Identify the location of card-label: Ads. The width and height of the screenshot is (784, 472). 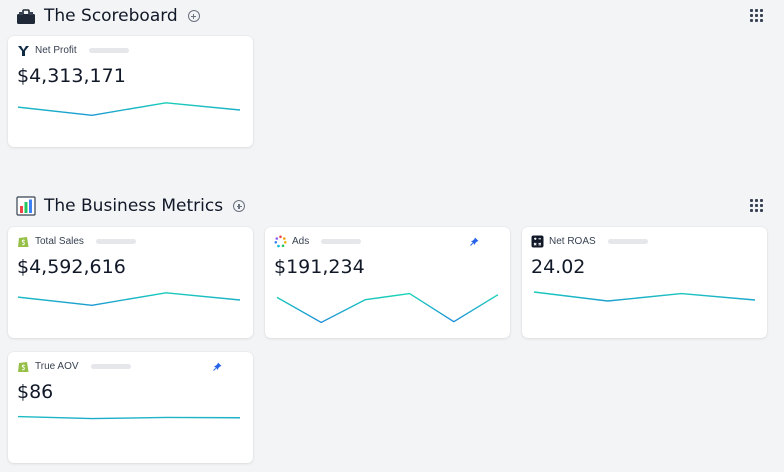
(301, 241).